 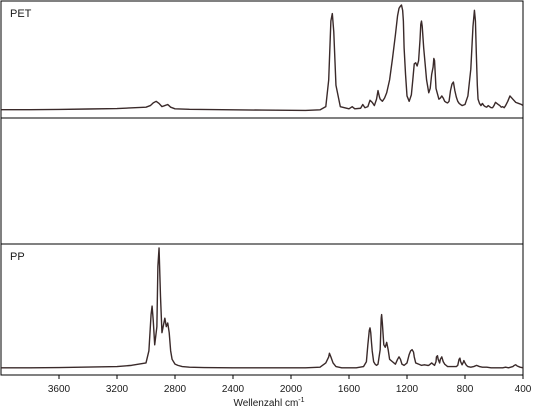 I want to click on x-axis-title: Wellenzahl cm-1, so click(x=268, y=403).